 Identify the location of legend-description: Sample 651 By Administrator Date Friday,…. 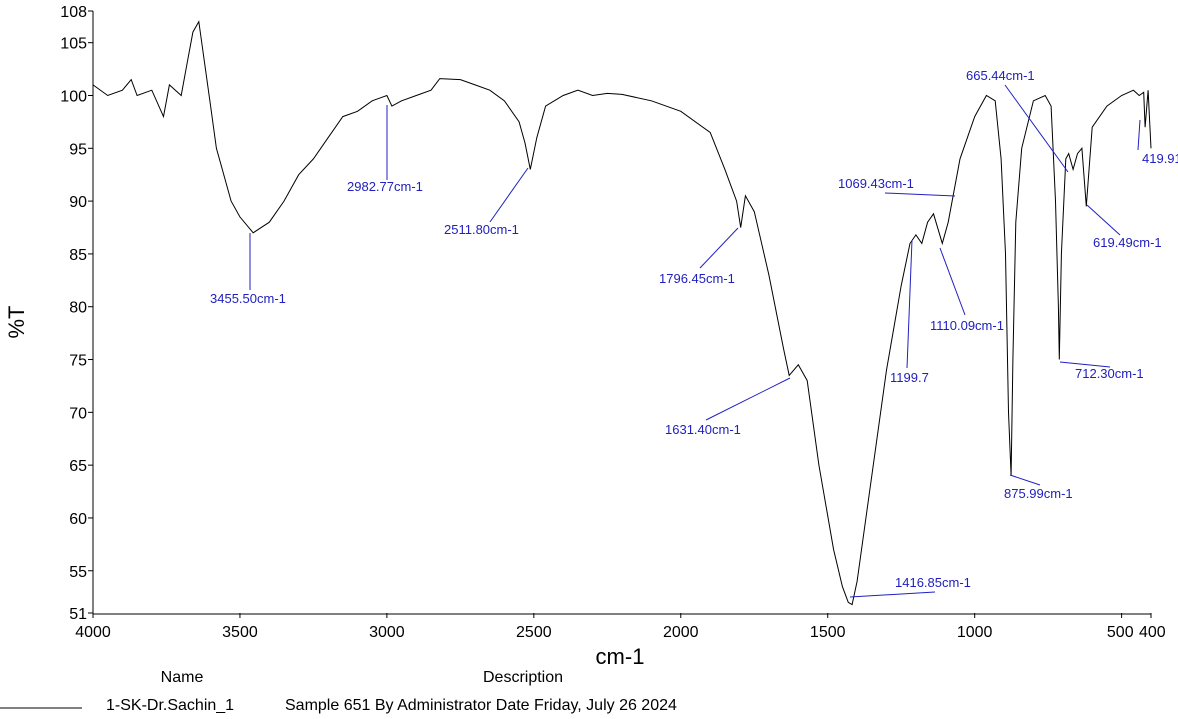
(481, 705).